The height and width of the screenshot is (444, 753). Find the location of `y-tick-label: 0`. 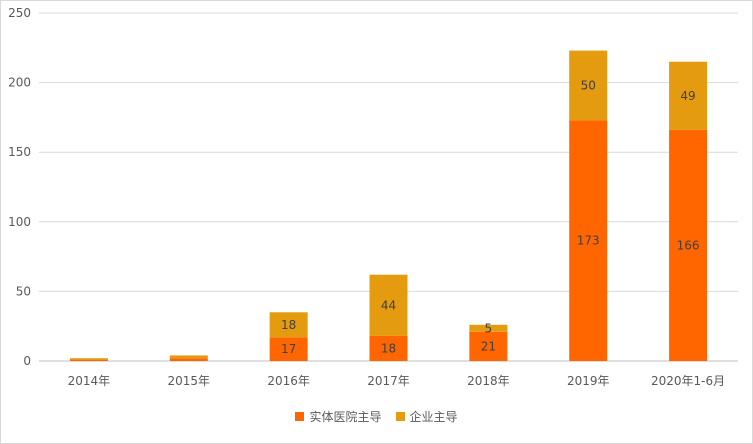

y-tick-label: 0 is located at coordinates (27, 361).